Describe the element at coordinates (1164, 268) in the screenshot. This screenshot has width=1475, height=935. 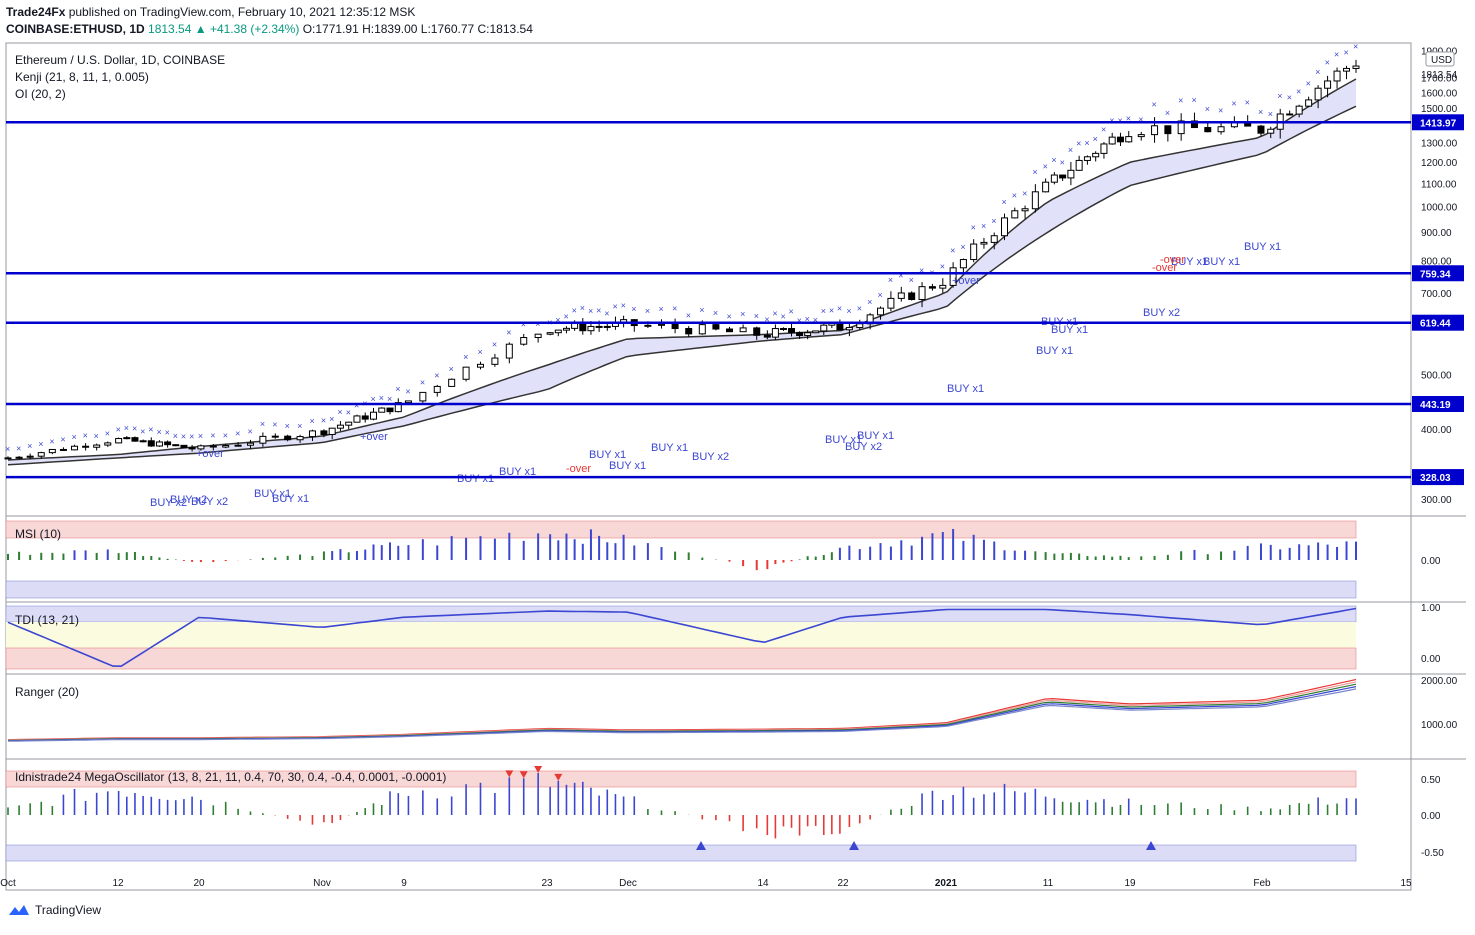
I see `signal-label: -over` at that location.